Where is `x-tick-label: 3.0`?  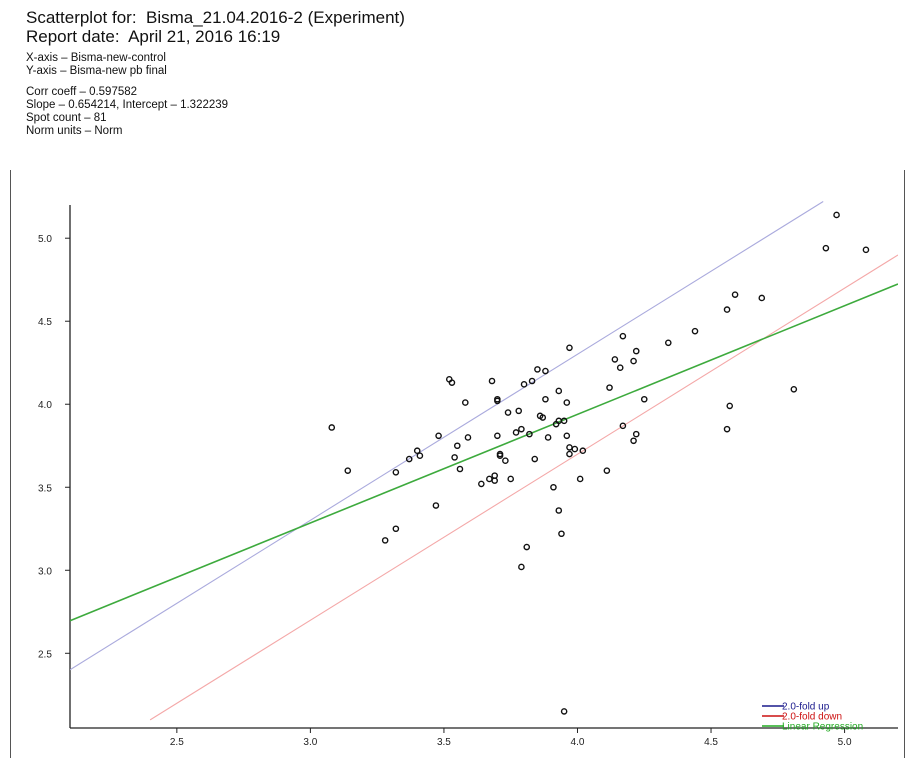
x-tick-label: 3.0 is located at coordinates (310, 742).